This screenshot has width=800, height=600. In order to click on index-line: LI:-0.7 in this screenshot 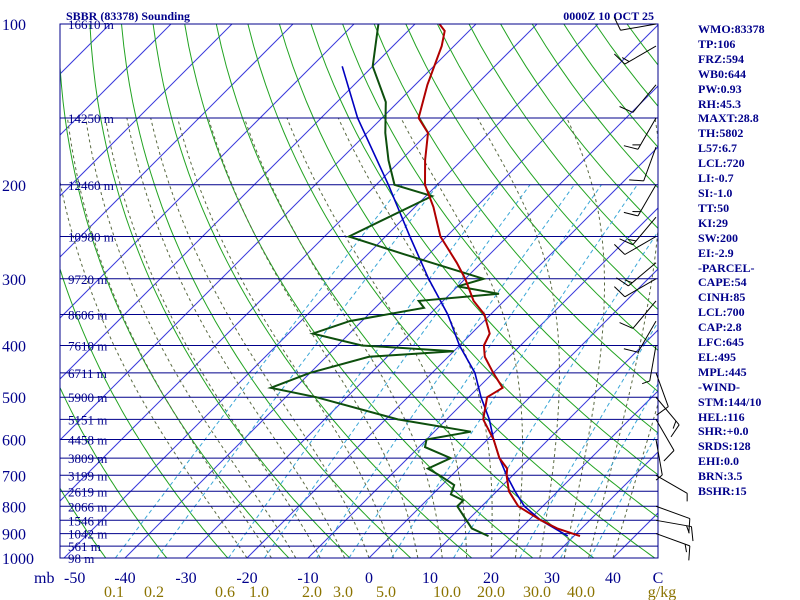, I will do `click(716, 178)`.